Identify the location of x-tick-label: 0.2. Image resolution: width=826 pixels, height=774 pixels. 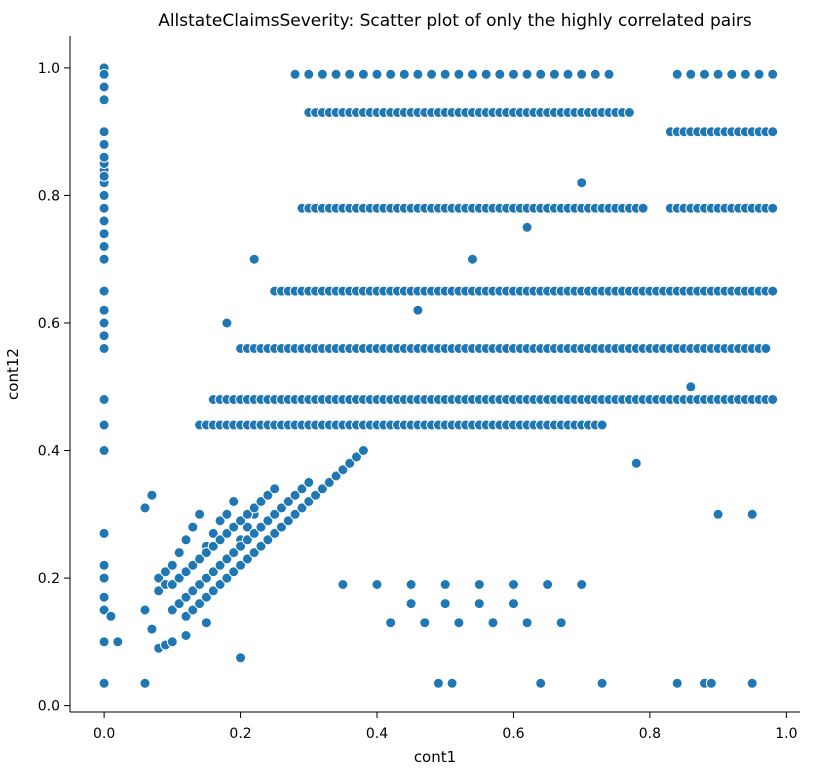
(240, 734).